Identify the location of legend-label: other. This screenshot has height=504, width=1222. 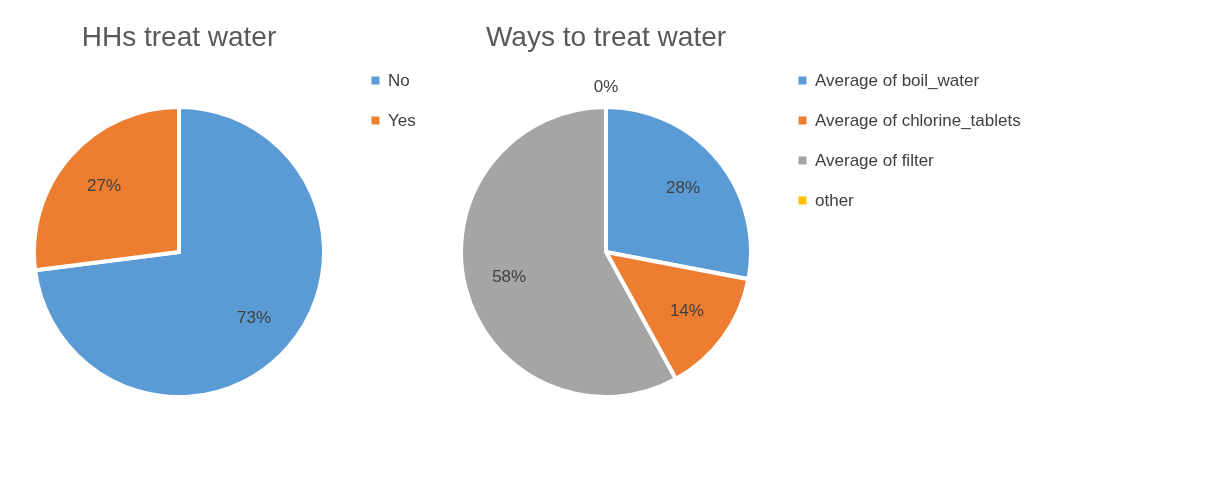
(835, 200).